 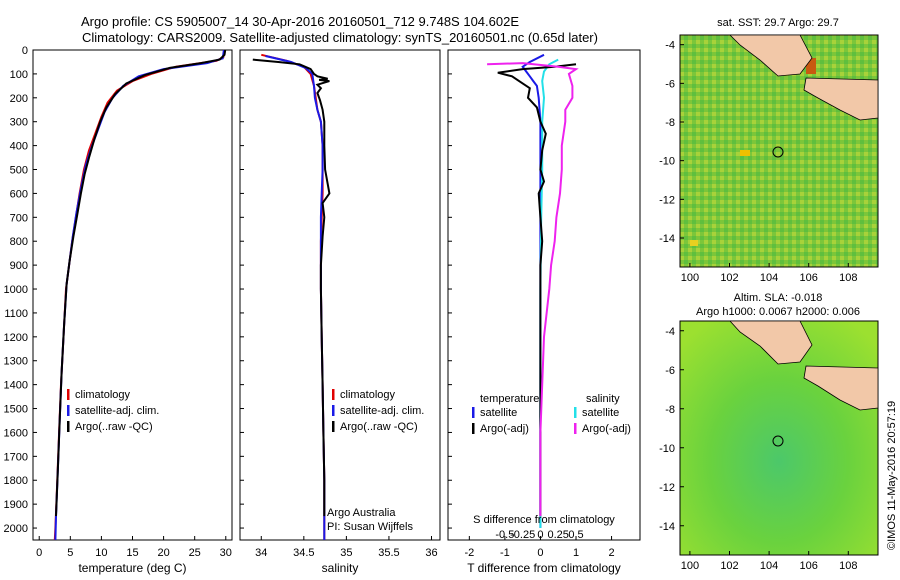 What do you see at coordinates (261, 553) in the screenshot?
I see `x-tick-label: 34` at bounding box center [261, 553].